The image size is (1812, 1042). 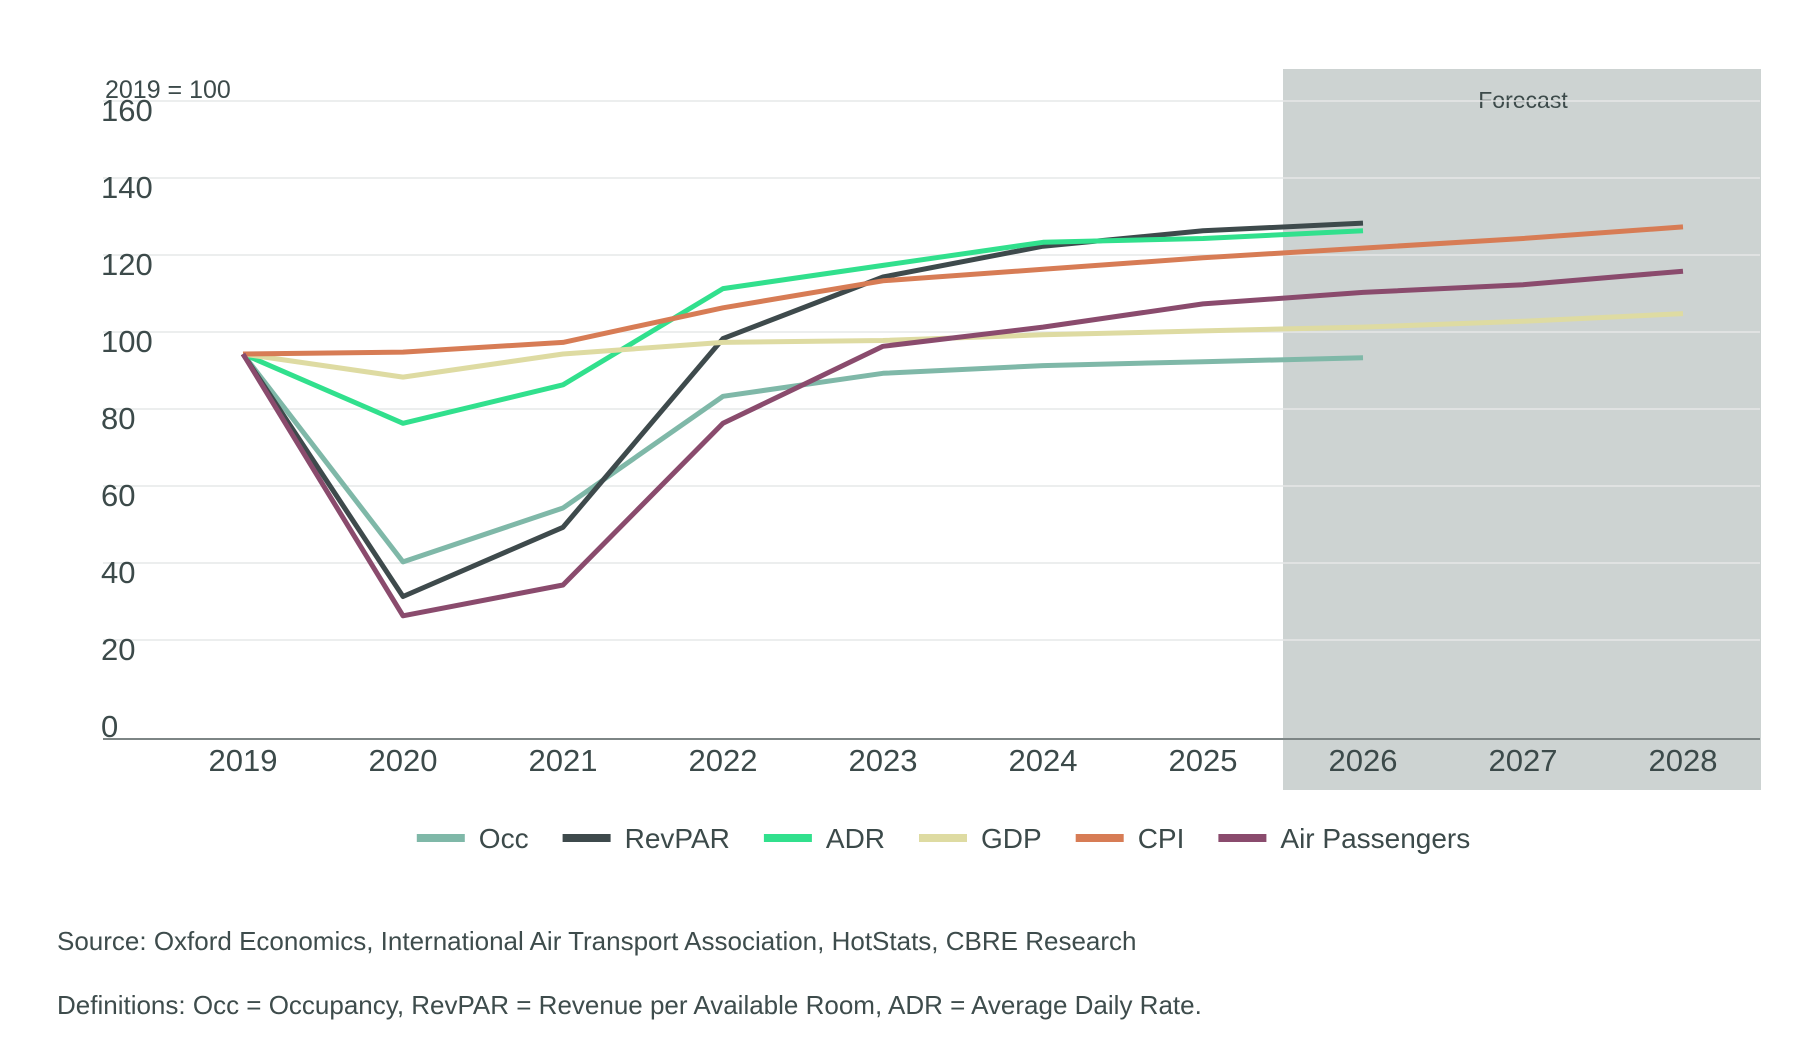 What do you see at coordinates (127, 264) in the screenshot?
I see `y-tick-label: 120` at bounding box center [127, 264].